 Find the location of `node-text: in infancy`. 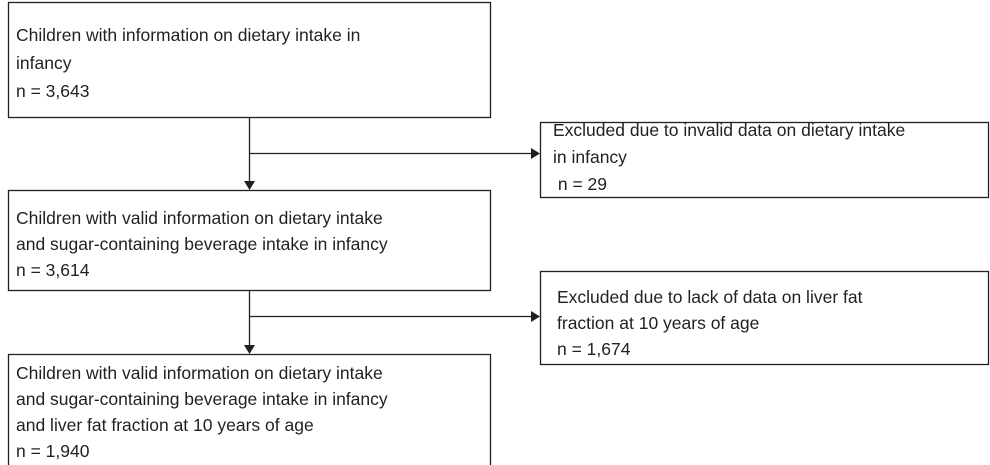

node-text: in infancy is located at coordinates (590, 157).